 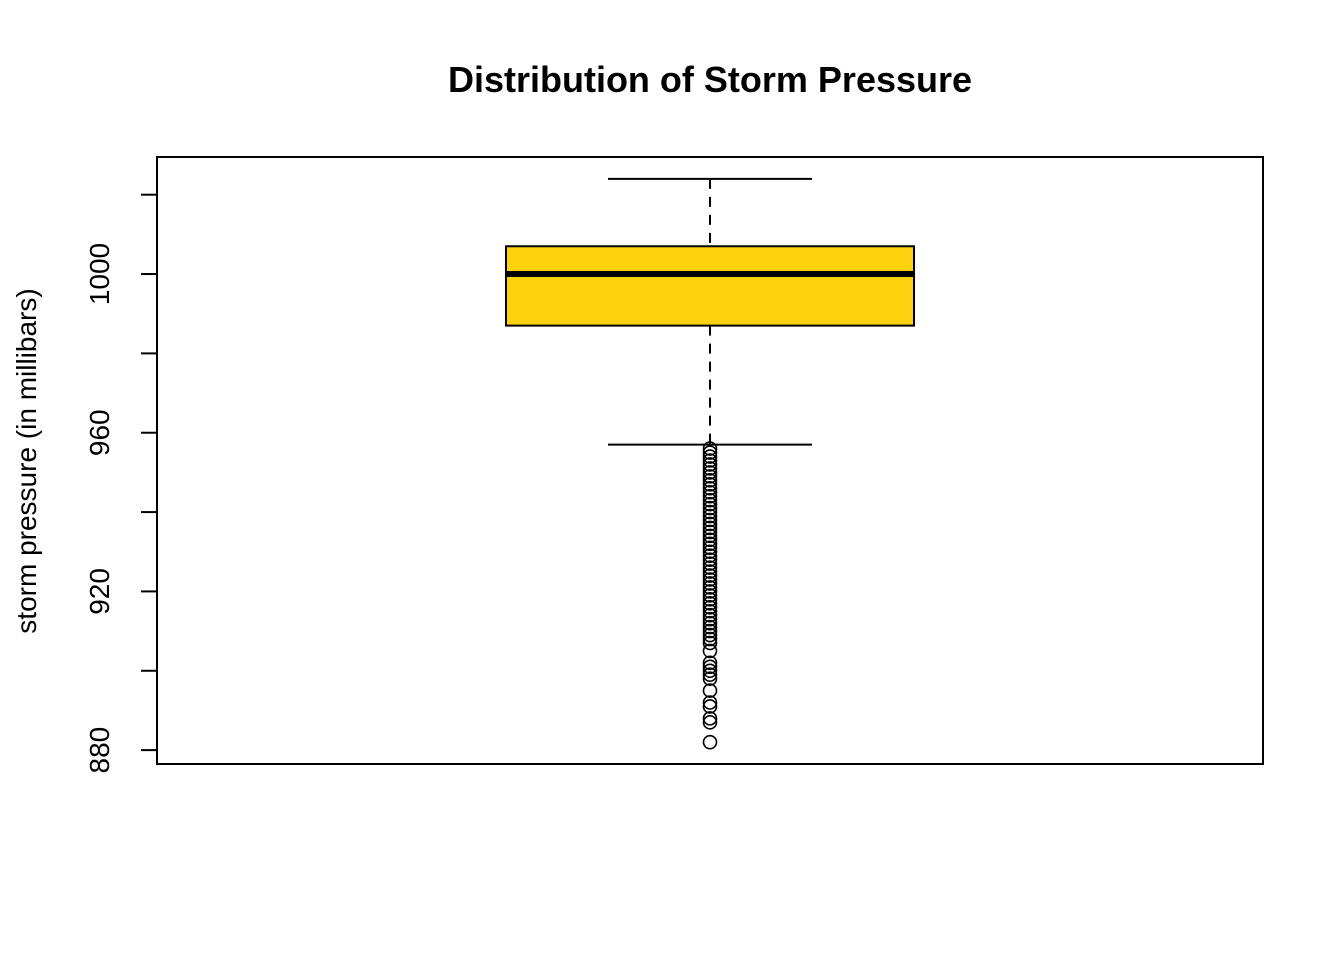 I want to click on iqr-box, so click(x=710, y=286).